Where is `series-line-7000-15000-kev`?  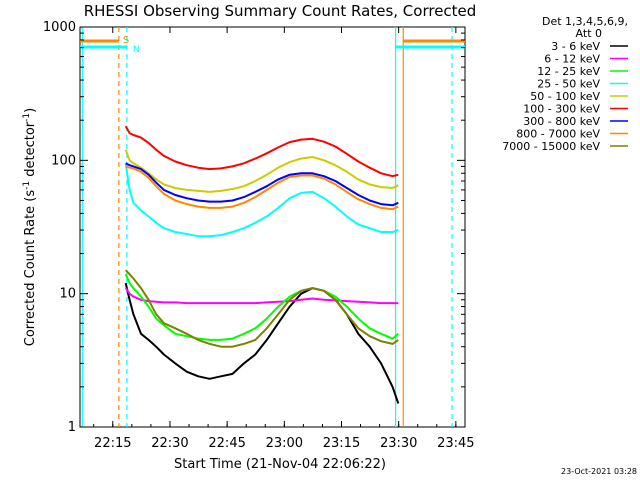
series-line-7000-15000-kev is located at coordinates (261, 308).